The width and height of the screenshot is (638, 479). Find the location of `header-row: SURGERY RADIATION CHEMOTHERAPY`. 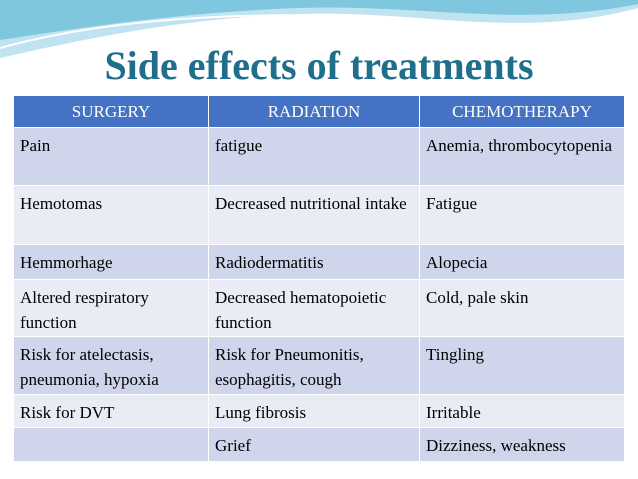

header-row: SURGERY RADIATION CHEMOTHERAPY is located at coordinates (319, 111).